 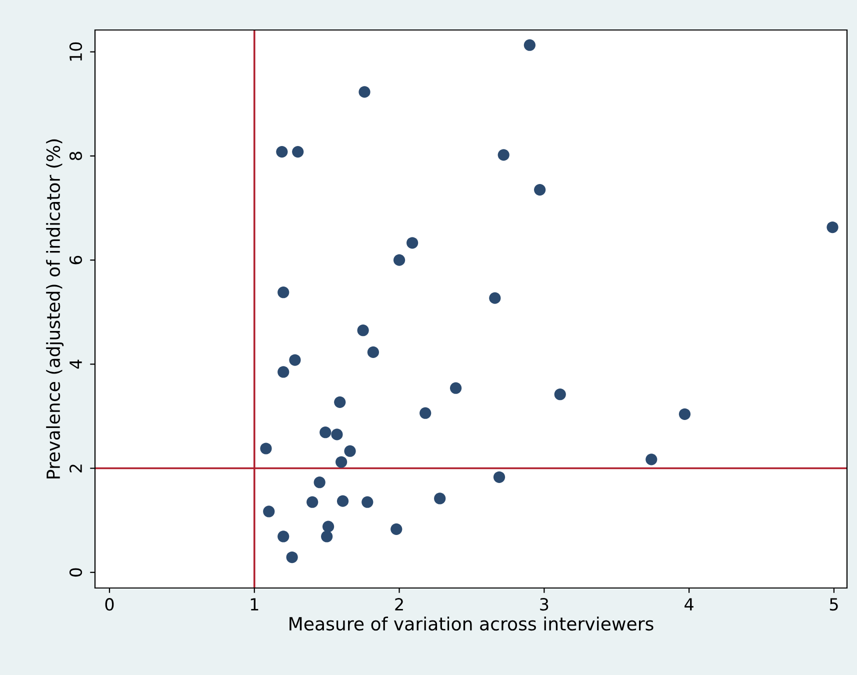 I want to click on x-tick-label: 0, so click(x=109, y=604).